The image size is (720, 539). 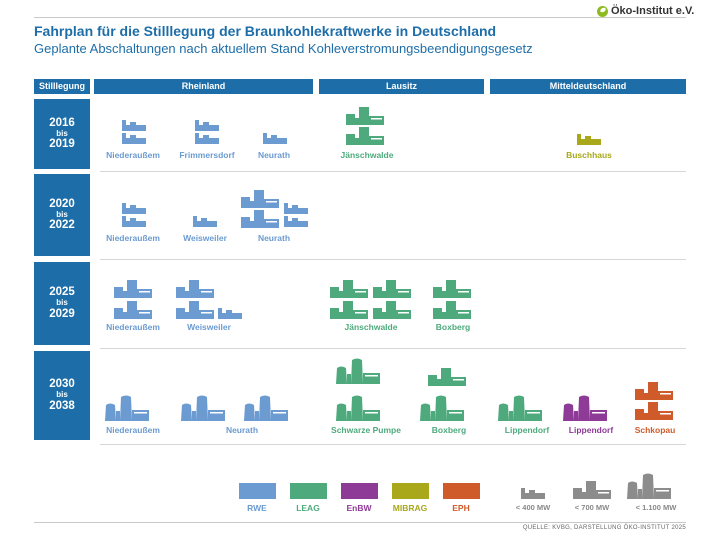 What do you see at coordinates (410, 491) in the screenshot?
I see `legend-swatch-mibrag` at bounding box center [410, 491].